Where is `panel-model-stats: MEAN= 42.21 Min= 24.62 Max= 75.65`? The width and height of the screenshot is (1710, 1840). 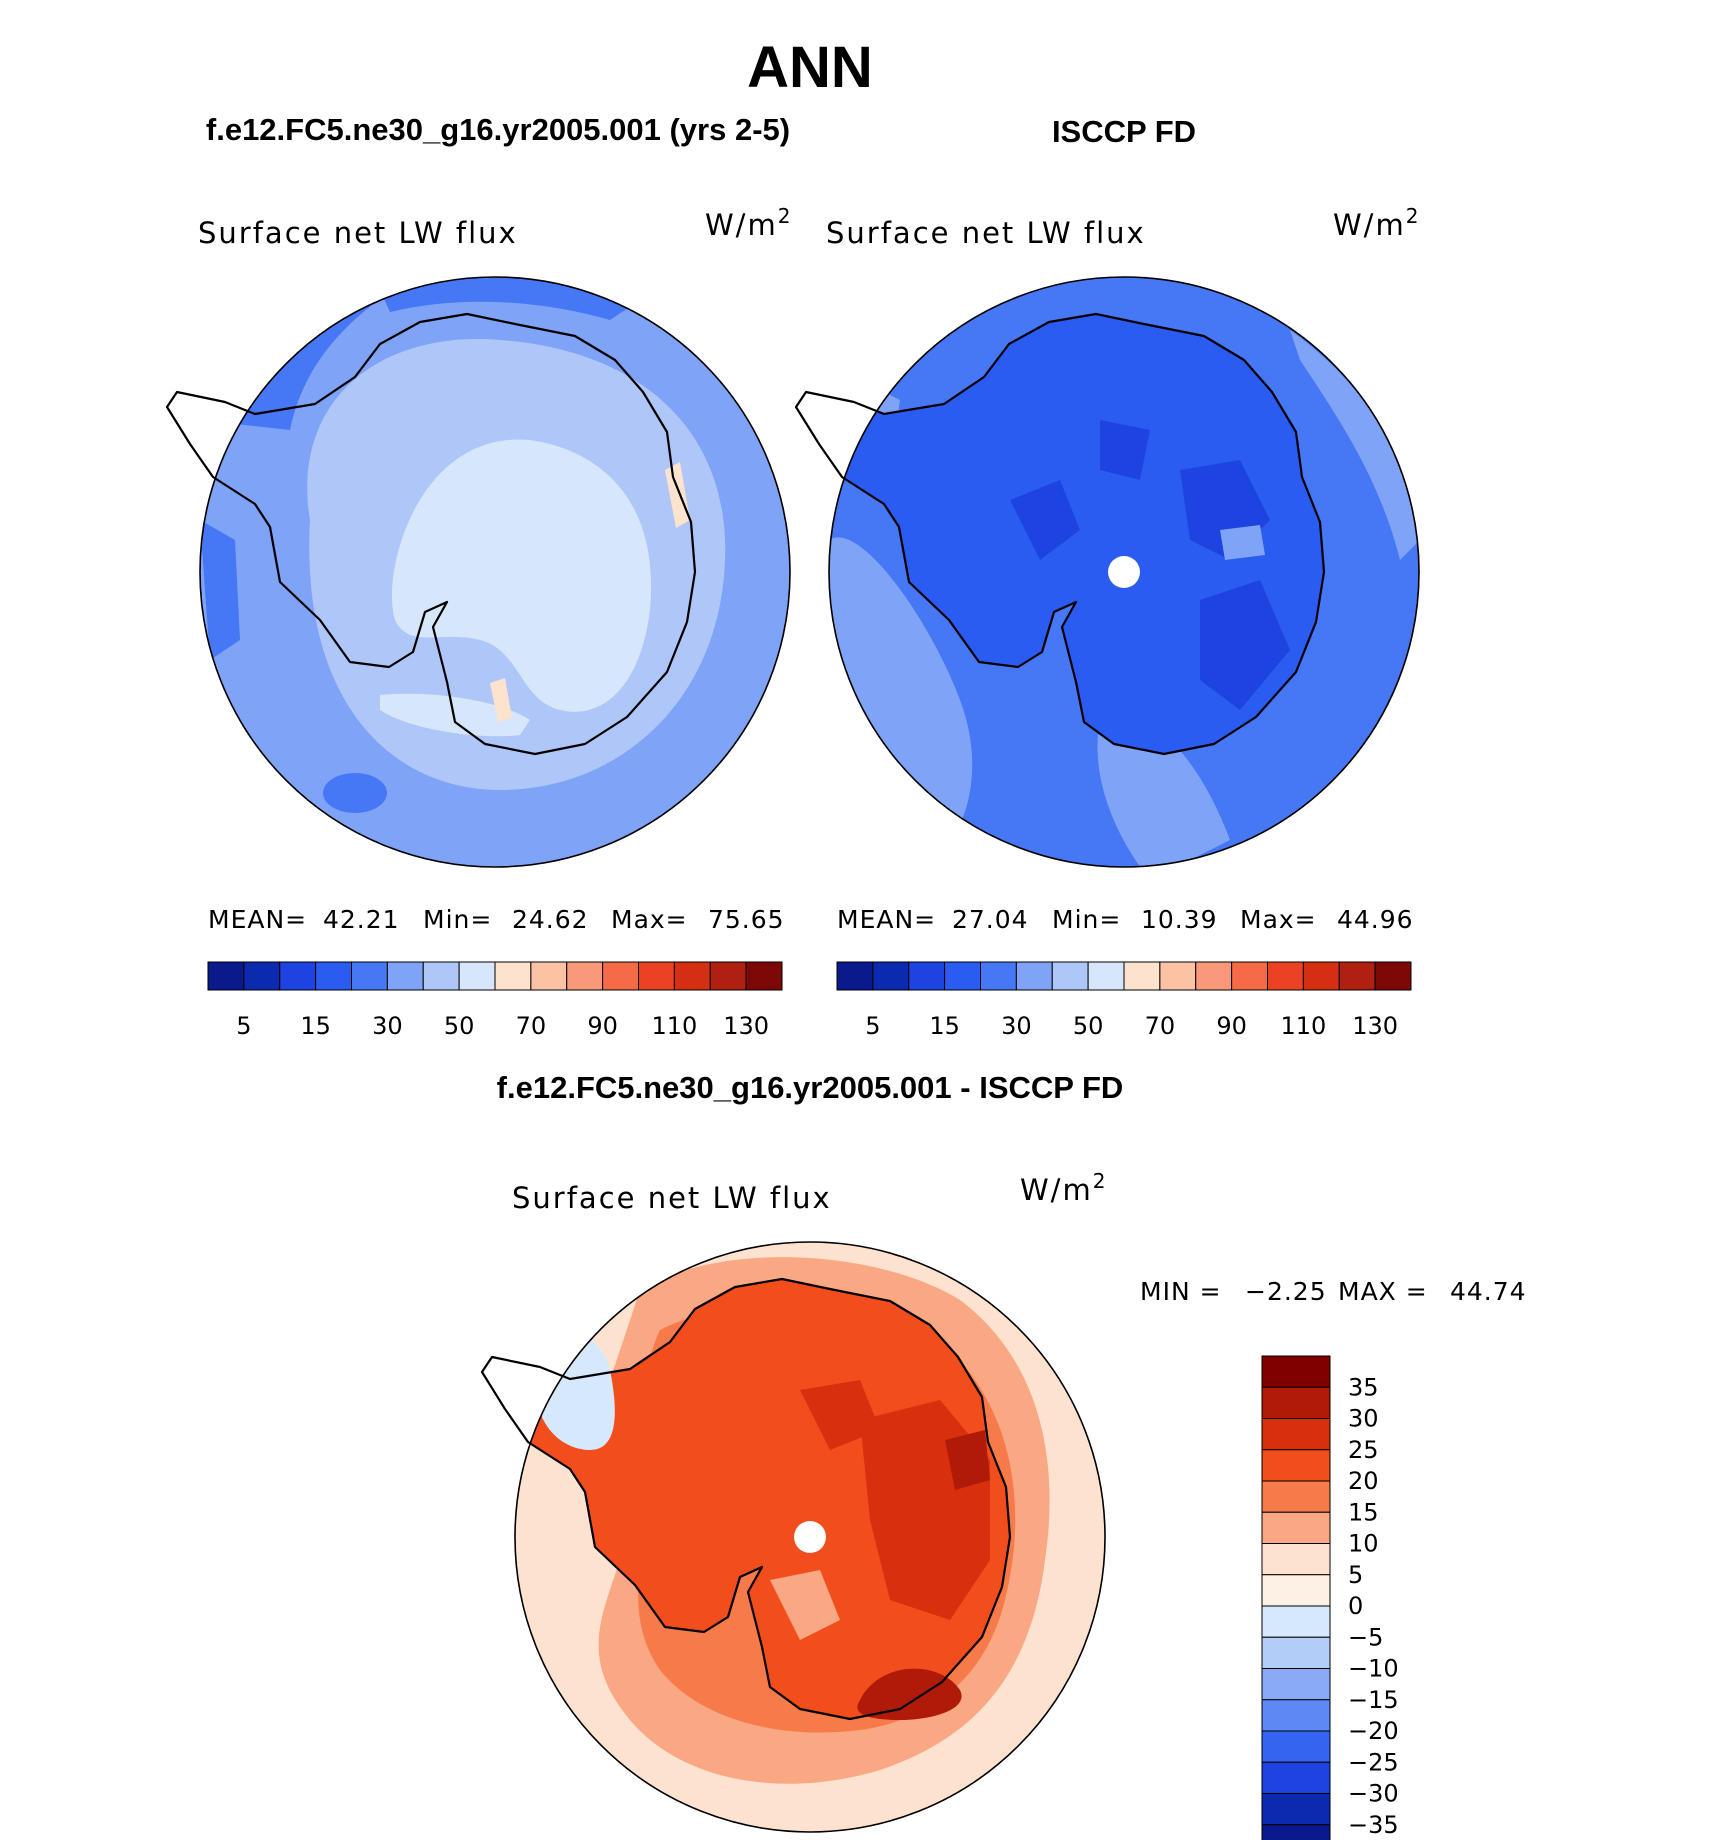
panel-model-stats: MEAN= 42.21 Min= 24.62 Max= 75.65 is located at coordinates (496, 919).